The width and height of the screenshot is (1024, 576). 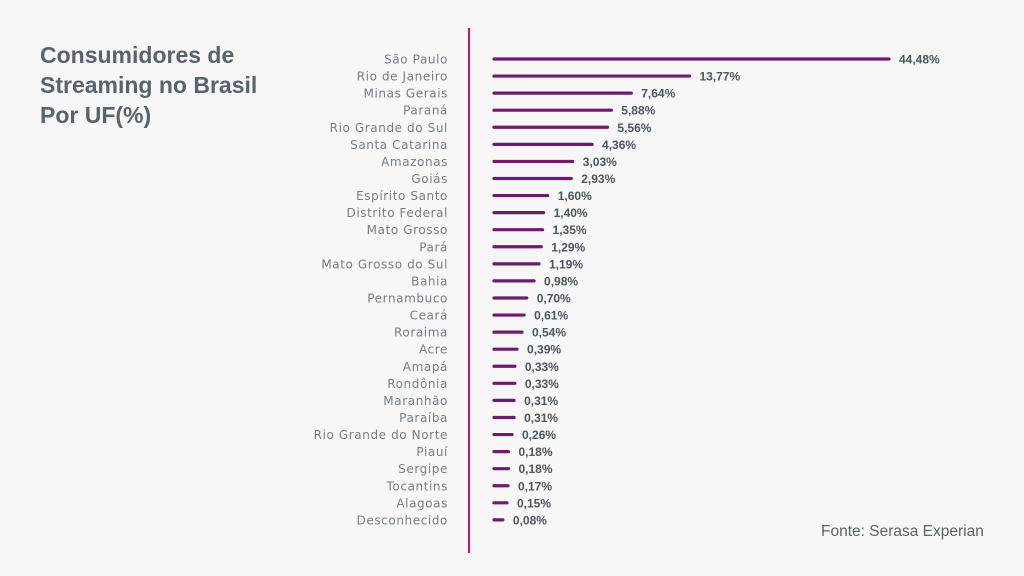 What do you see at coordinates (415, 401) in the screenshot?
I see `category-label: Maranhão` at bounding box center [415, 401].